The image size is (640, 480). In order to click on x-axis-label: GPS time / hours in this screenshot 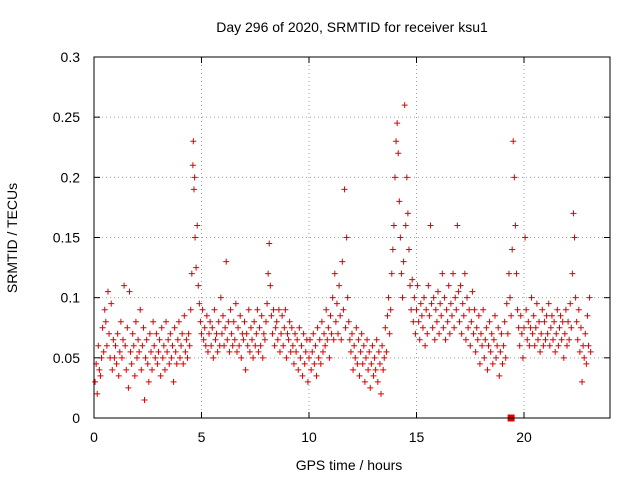, I will do `click(349, 465)`.